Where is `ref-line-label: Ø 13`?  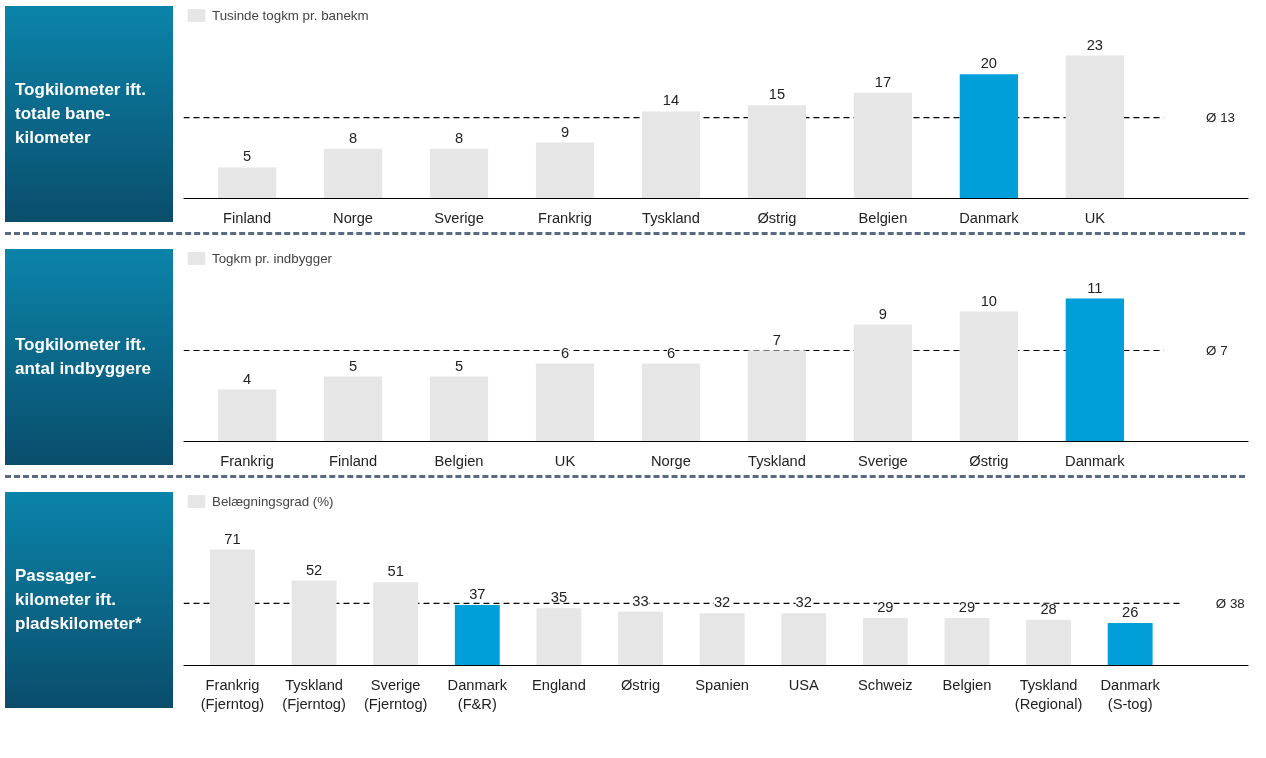 ref-line-label: Ø 13 is located at coordinates (1221, 118).